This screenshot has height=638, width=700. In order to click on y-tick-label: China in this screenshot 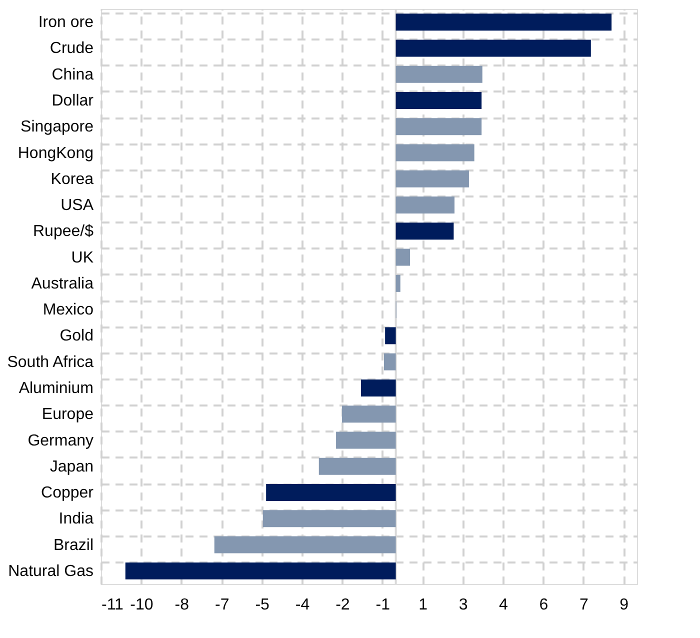, I will do `click(73, 75)`.